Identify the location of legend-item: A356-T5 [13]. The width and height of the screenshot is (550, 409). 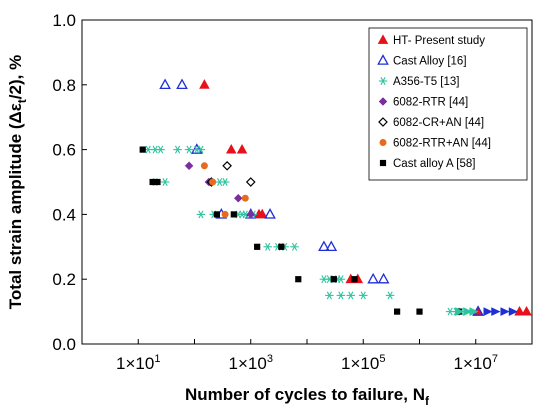
(418, 82).